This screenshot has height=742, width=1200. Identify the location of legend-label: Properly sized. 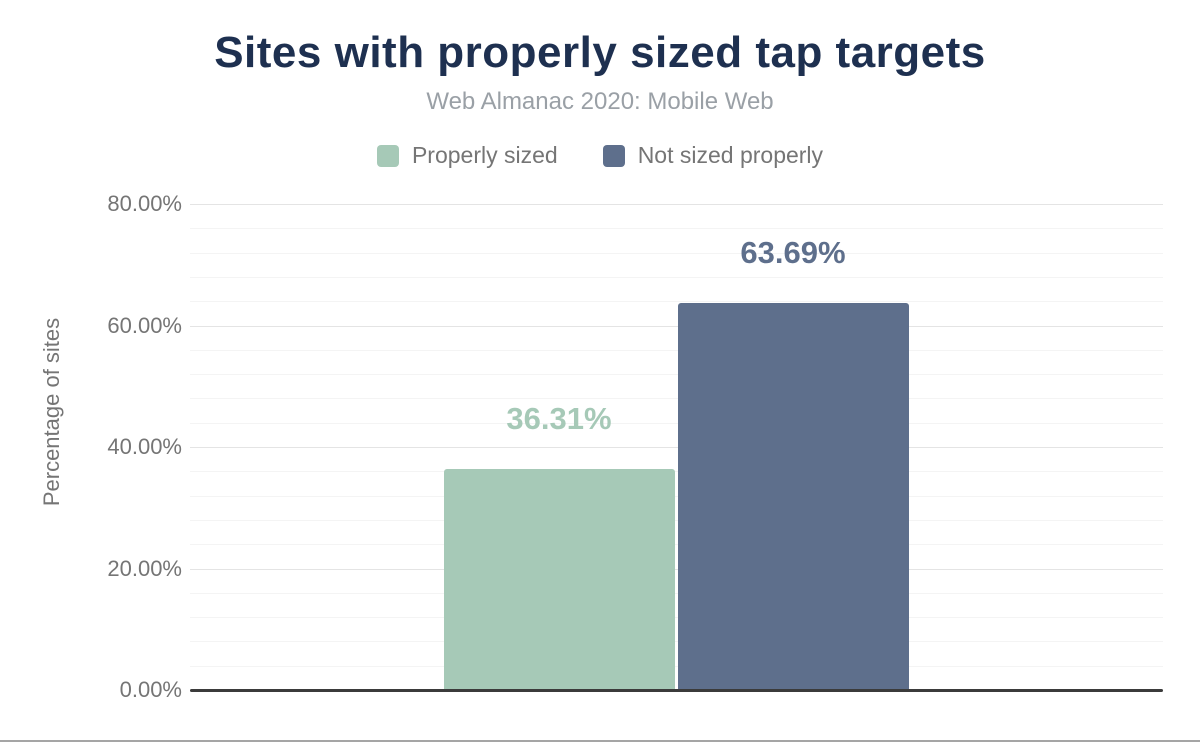
(484, 155).